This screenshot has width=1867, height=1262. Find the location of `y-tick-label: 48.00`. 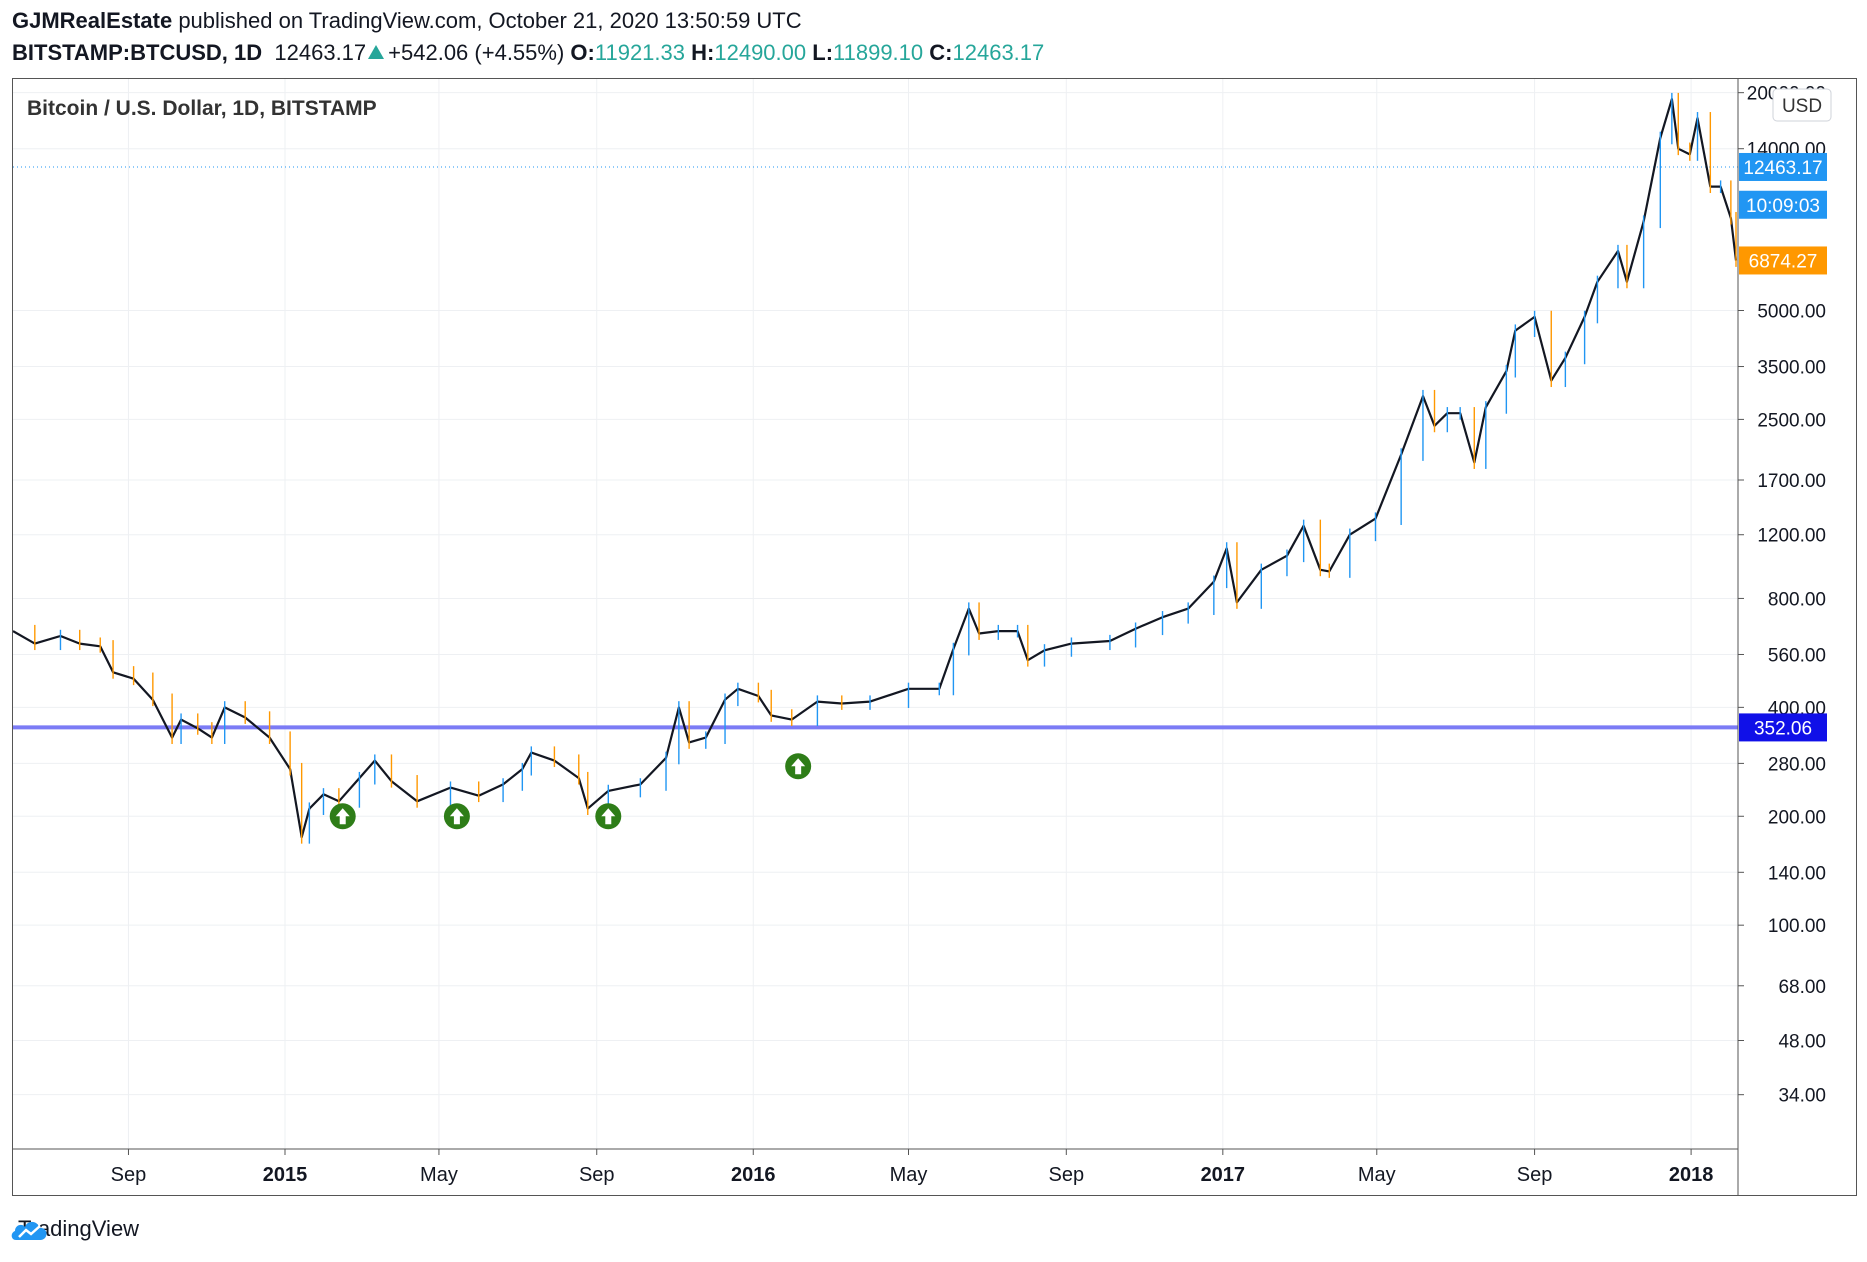

y-tick-label: 48.00 is located at coordinates (1802, 1042).